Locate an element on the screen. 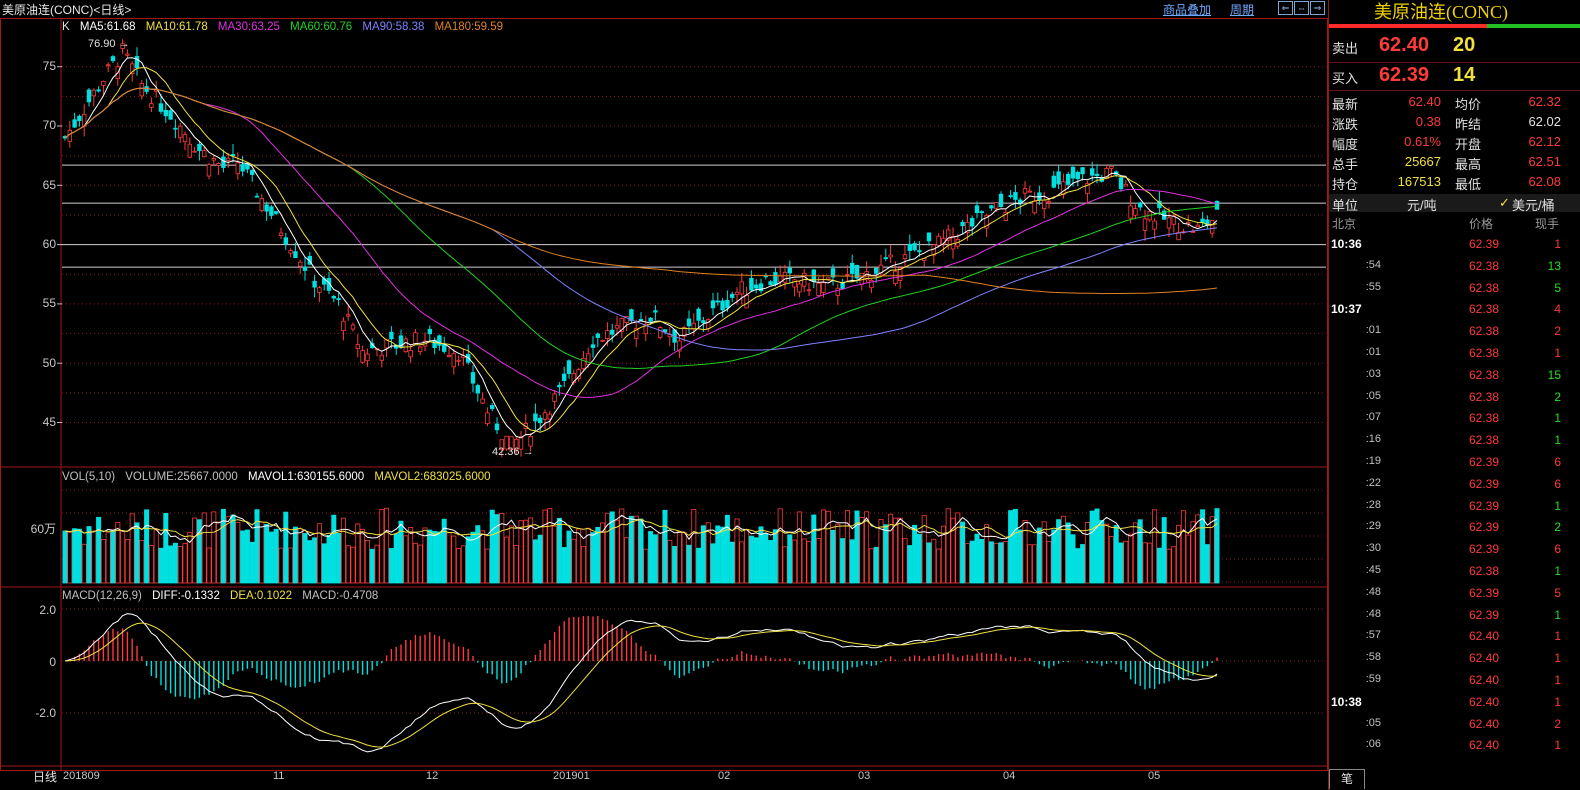 The height and width of the screenshot is (790, 1580). tick-price: 62.39 is located at coordinates (1483, 483).